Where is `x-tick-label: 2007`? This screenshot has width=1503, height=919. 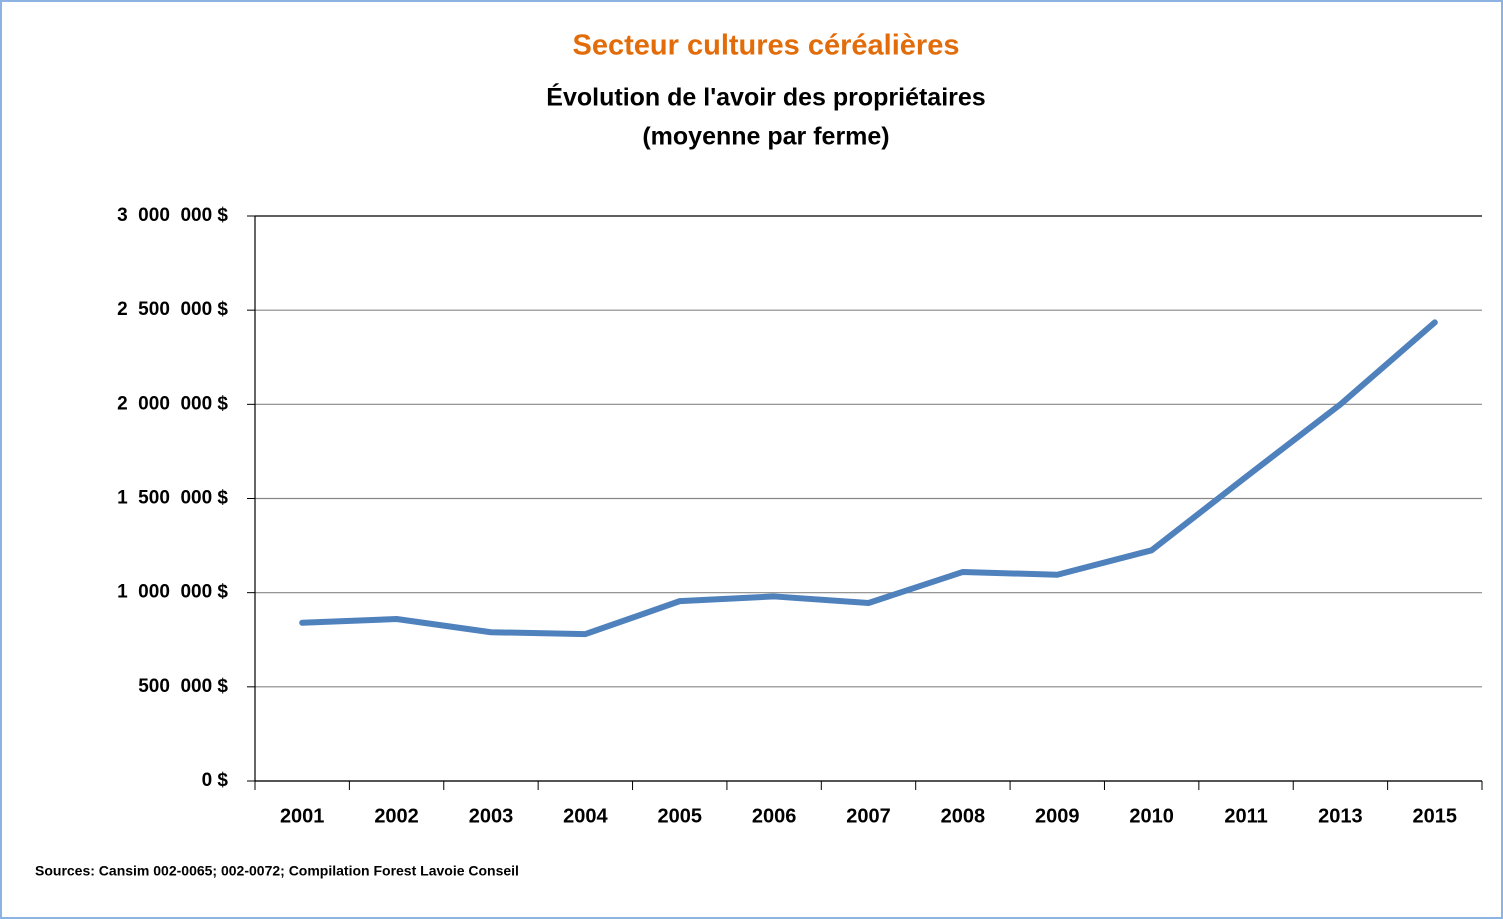
x-tick-label: 2007 is located at coordinates (868, 816).